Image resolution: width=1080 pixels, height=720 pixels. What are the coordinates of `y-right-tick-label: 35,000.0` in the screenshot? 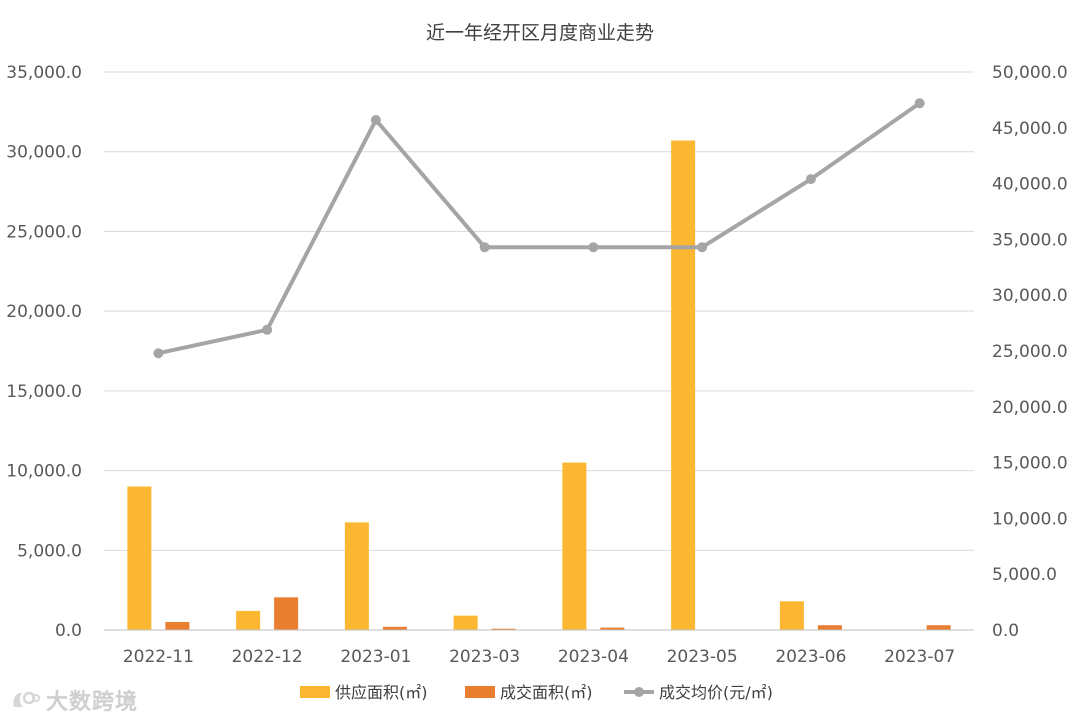 It's located at (1030, 240).